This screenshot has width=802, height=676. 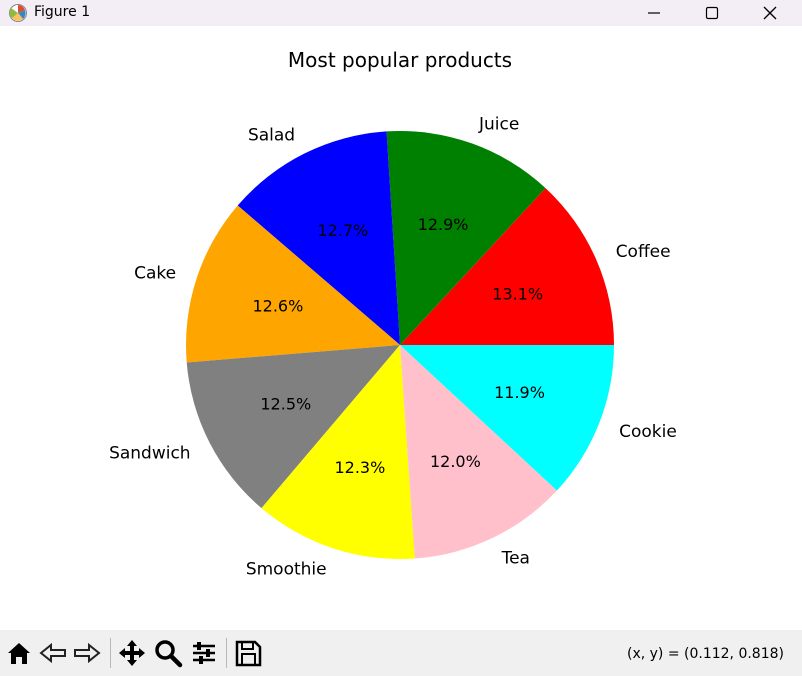 I want to click on configure-icon, so click(x=204, y=653).